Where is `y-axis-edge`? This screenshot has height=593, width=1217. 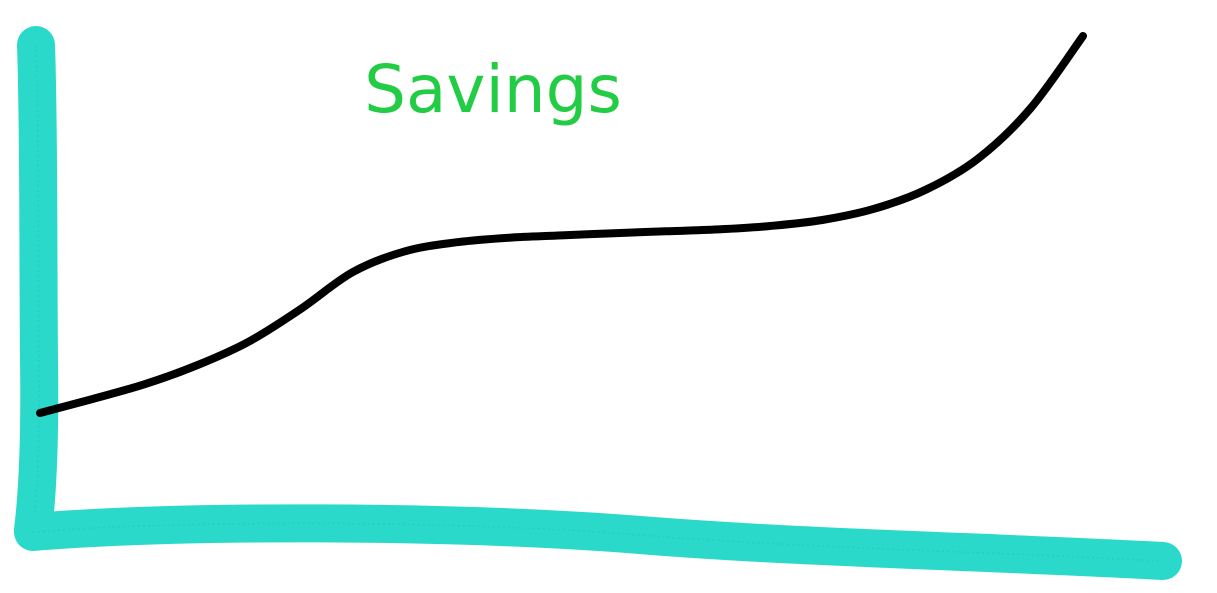
y-axis-edge is located at coordinates (36, 287).